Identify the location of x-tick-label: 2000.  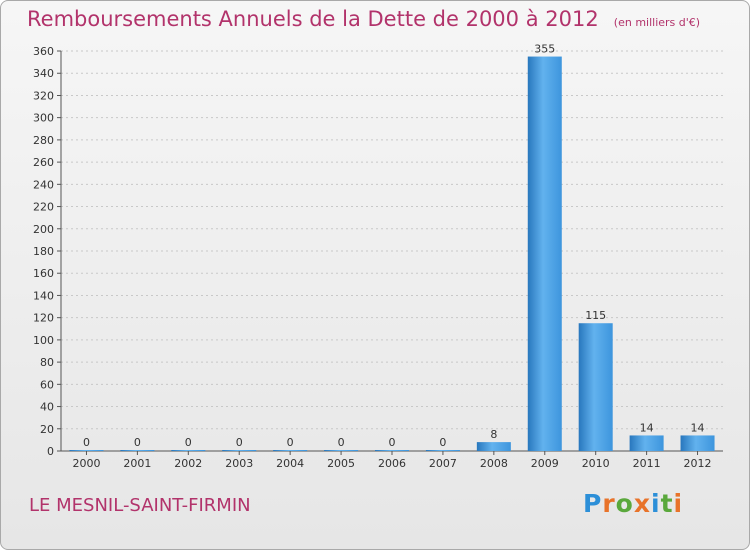
(86, 463).